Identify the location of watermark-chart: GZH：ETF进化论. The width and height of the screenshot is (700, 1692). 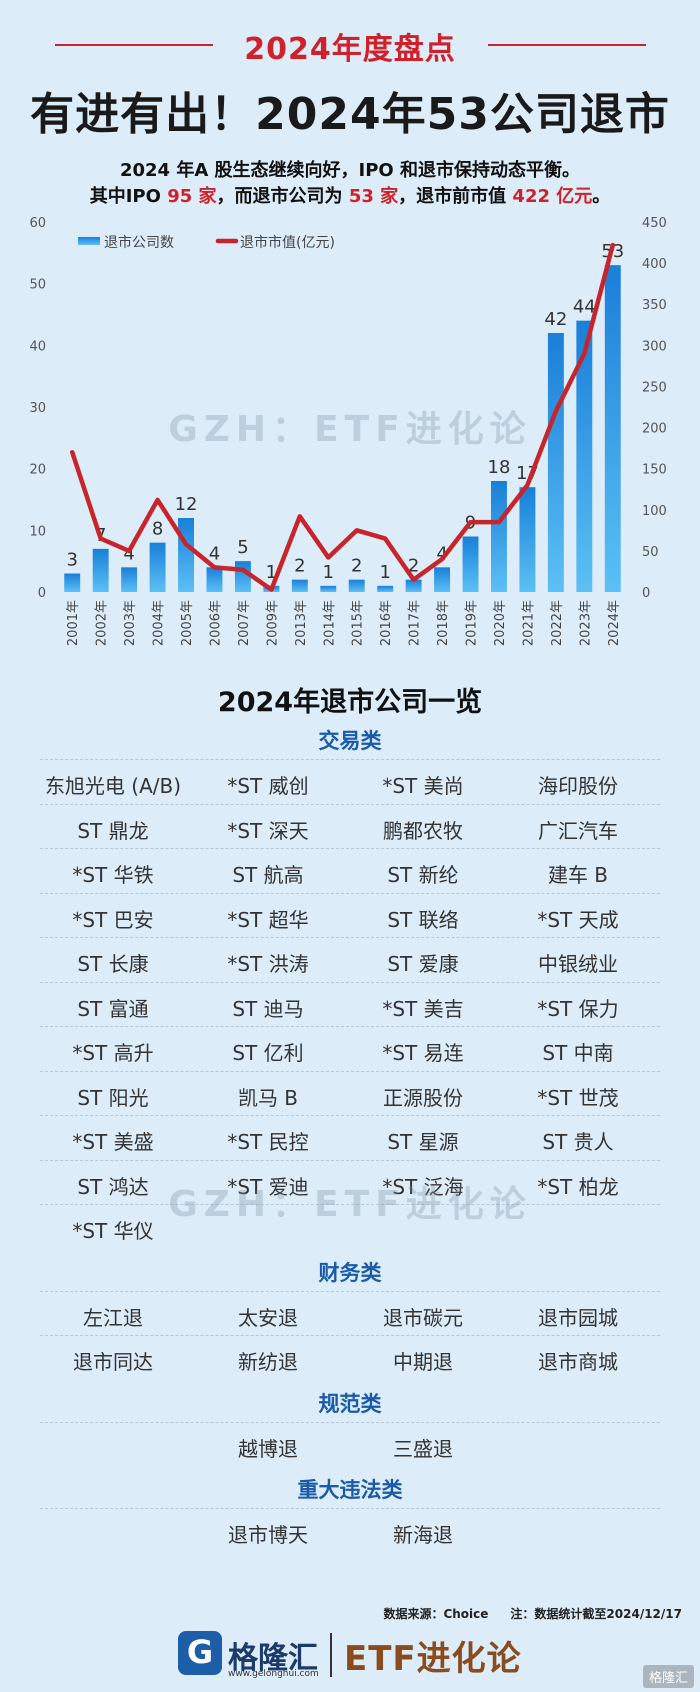
(350, 429).